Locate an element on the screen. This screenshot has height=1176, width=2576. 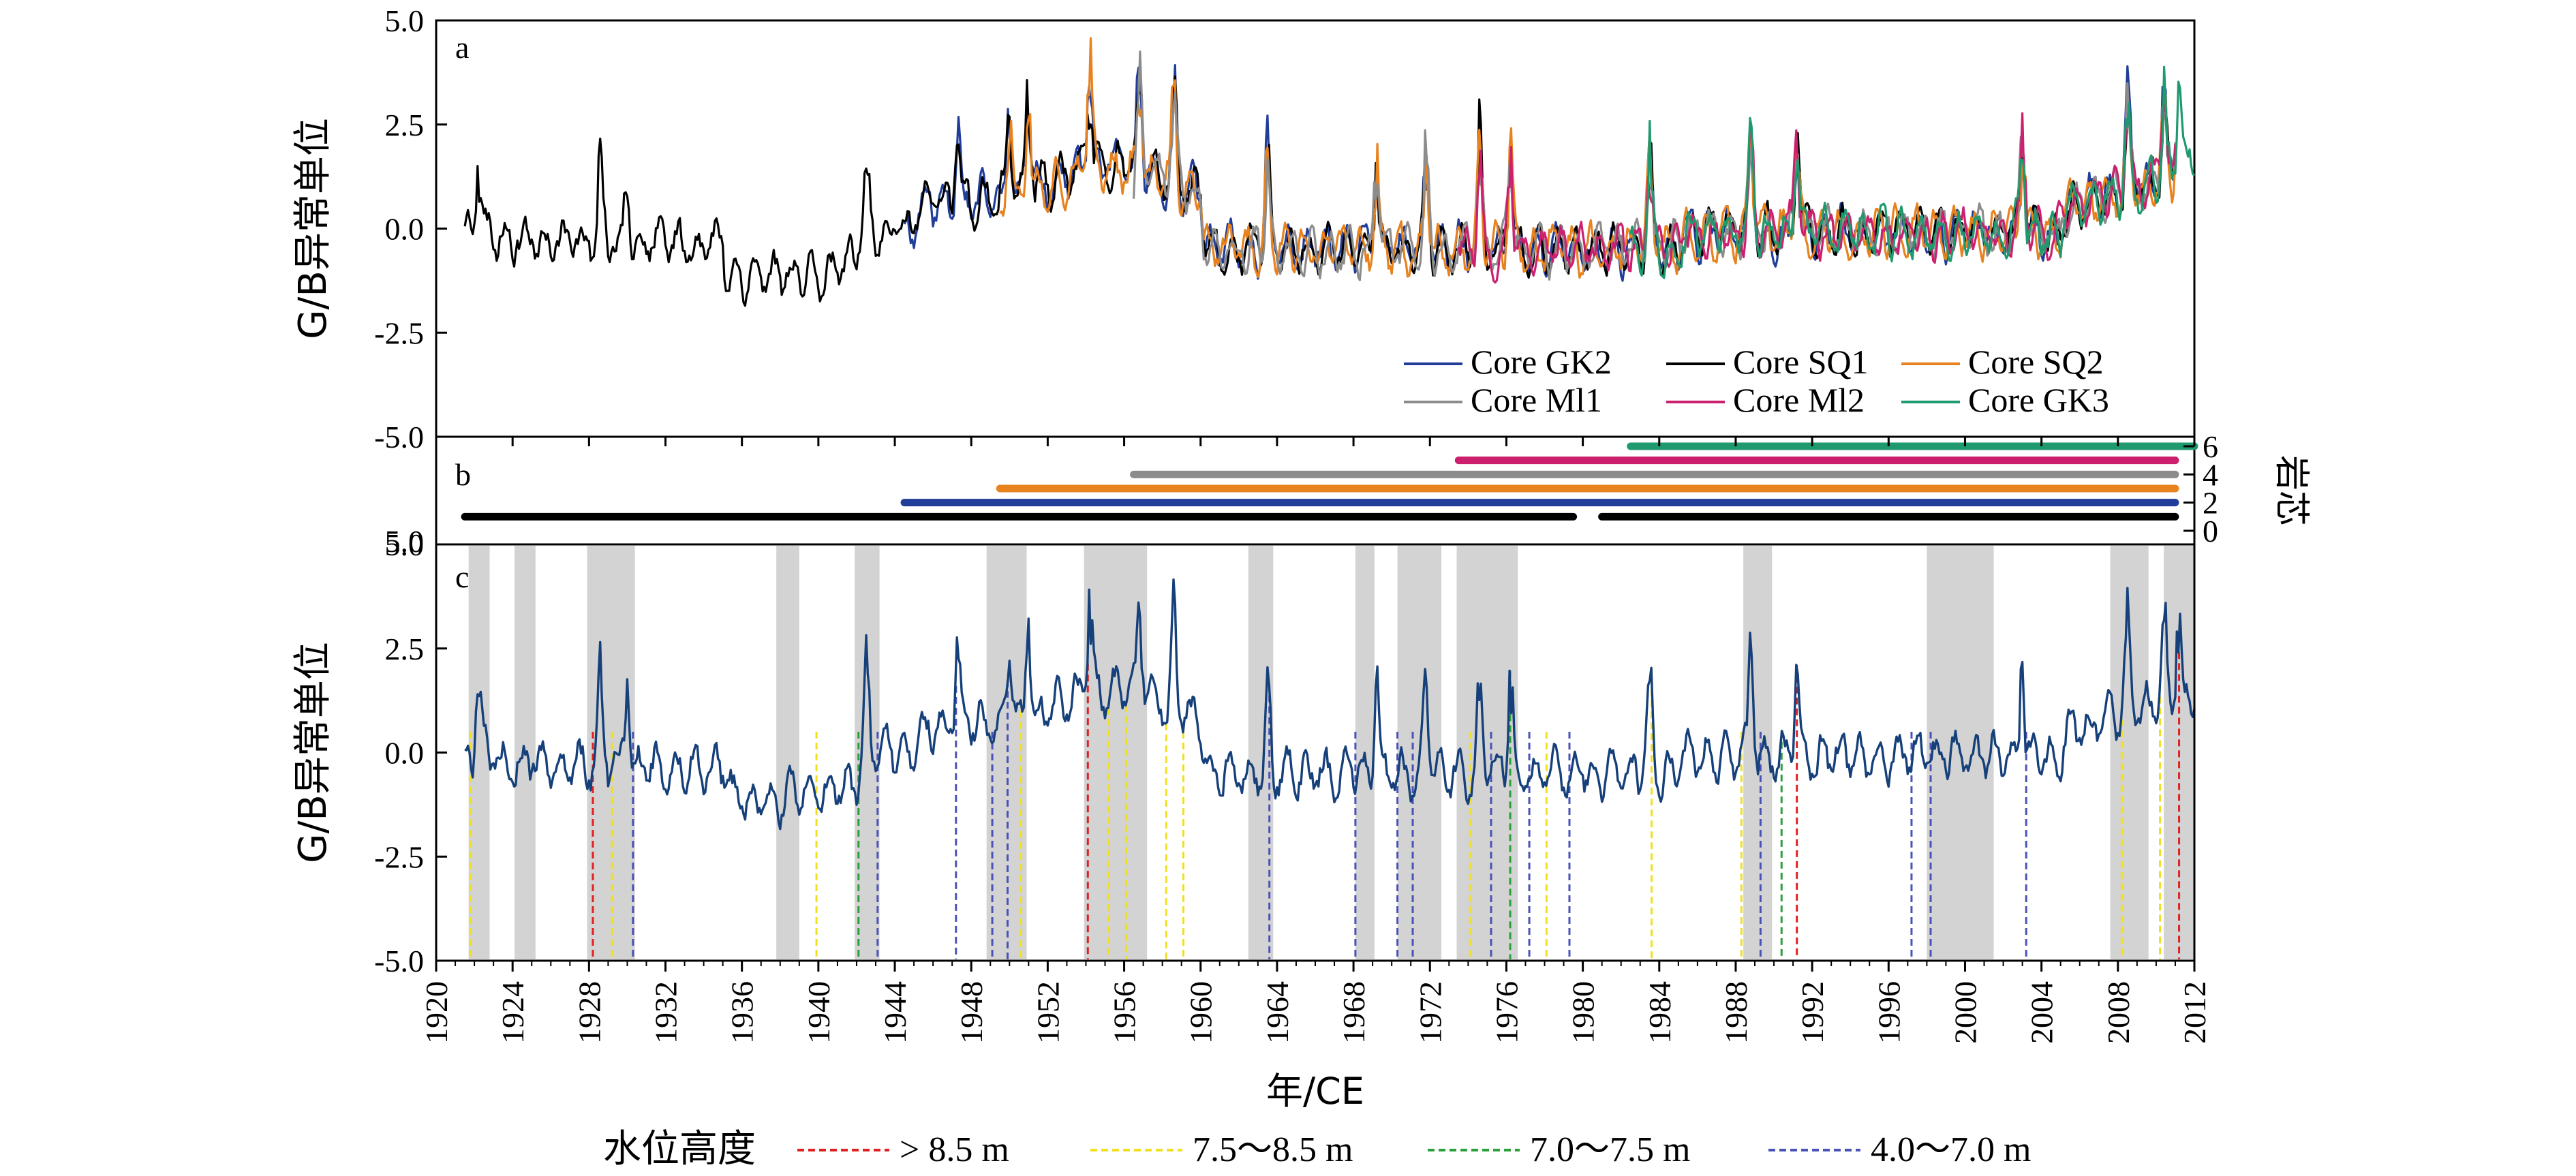
x-tick-label: 1984 is located at coordinates (1659, 1012).